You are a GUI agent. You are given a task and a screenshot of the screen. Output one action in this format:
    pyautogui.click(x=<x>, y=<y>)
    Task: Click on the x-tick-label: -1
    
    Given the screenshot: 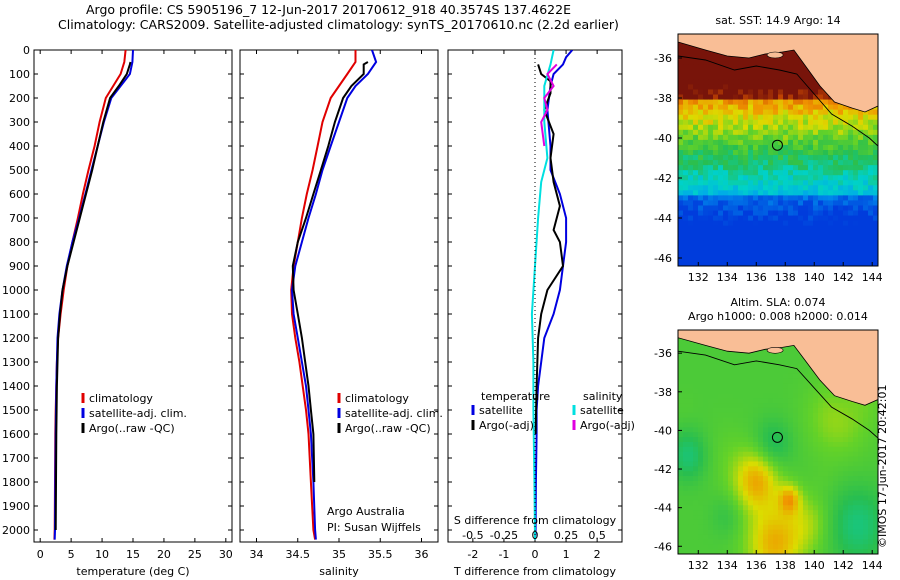 What is the action you would take?
    pyautogui.click(x=503, y=554)
    